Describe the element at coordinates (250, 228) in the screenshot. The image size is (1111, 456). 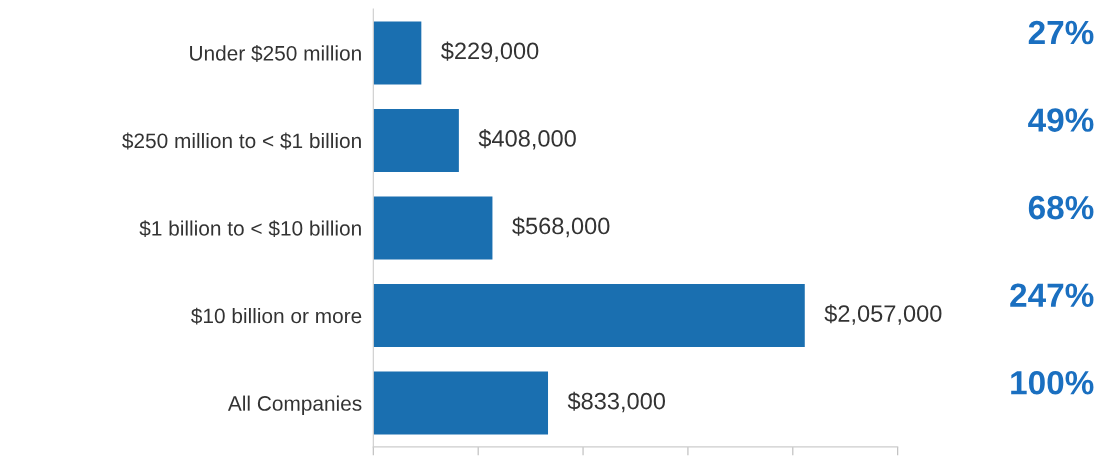
I see `y-tick-label: $1 billion to < $10 billion` at that location.